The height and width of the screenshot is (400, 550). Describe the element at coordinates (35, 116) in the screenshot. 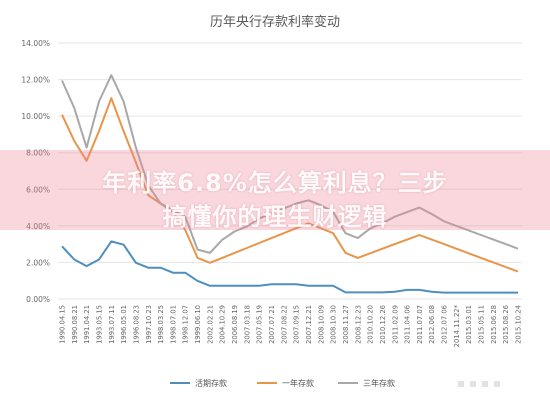

I see `y-tick-label: 10.00%` at that location.